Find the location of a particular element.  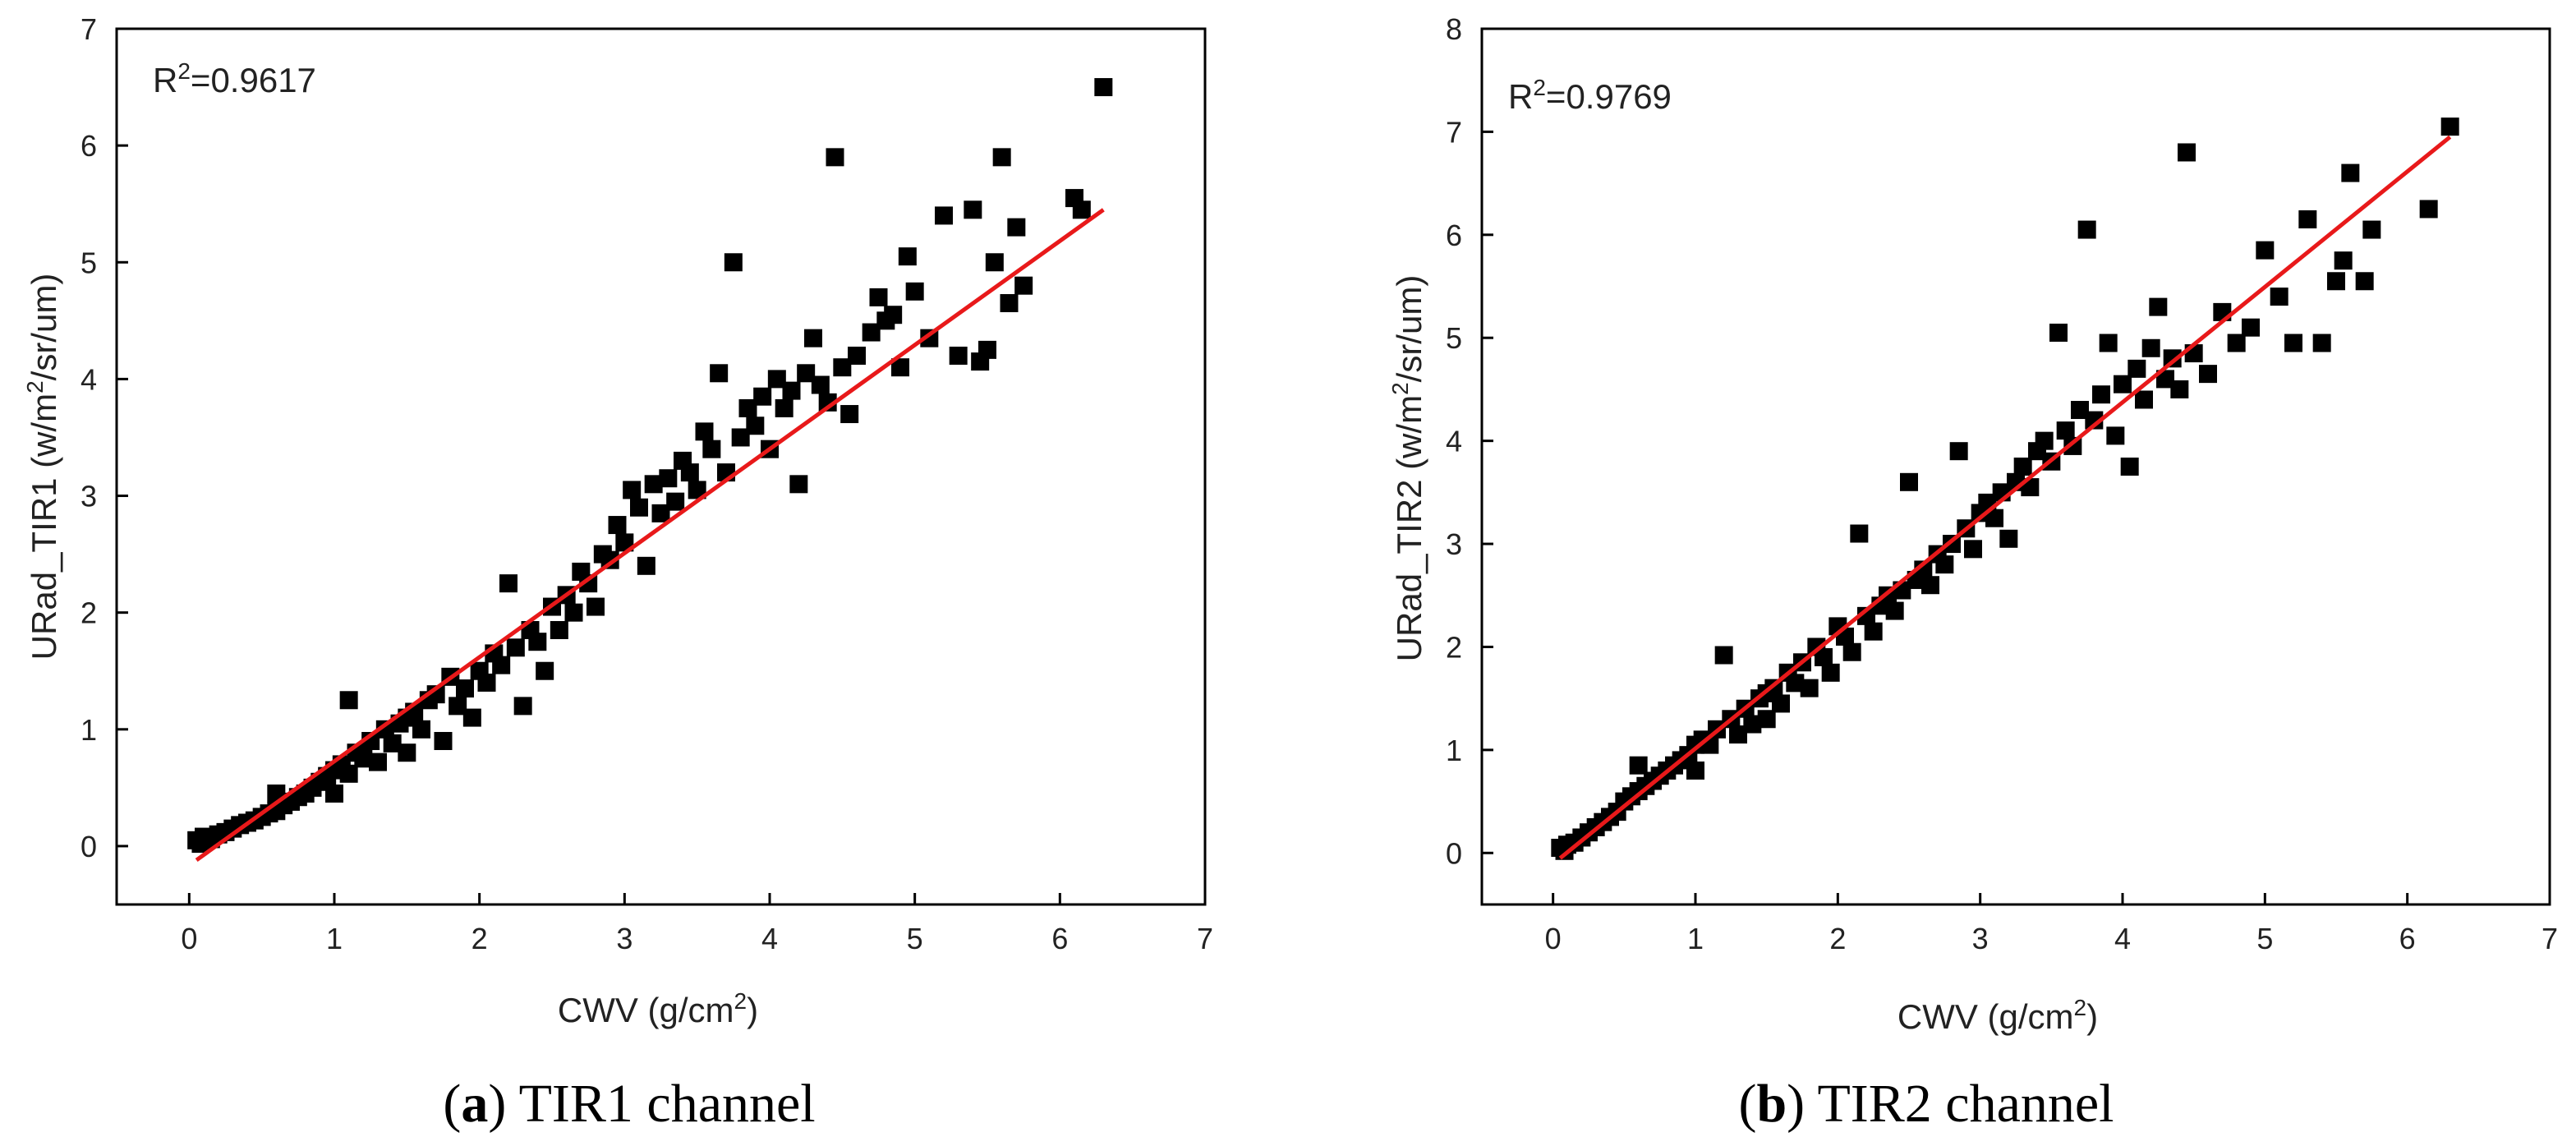

x-tick-label: 5 is located at coordinates (915, 938).